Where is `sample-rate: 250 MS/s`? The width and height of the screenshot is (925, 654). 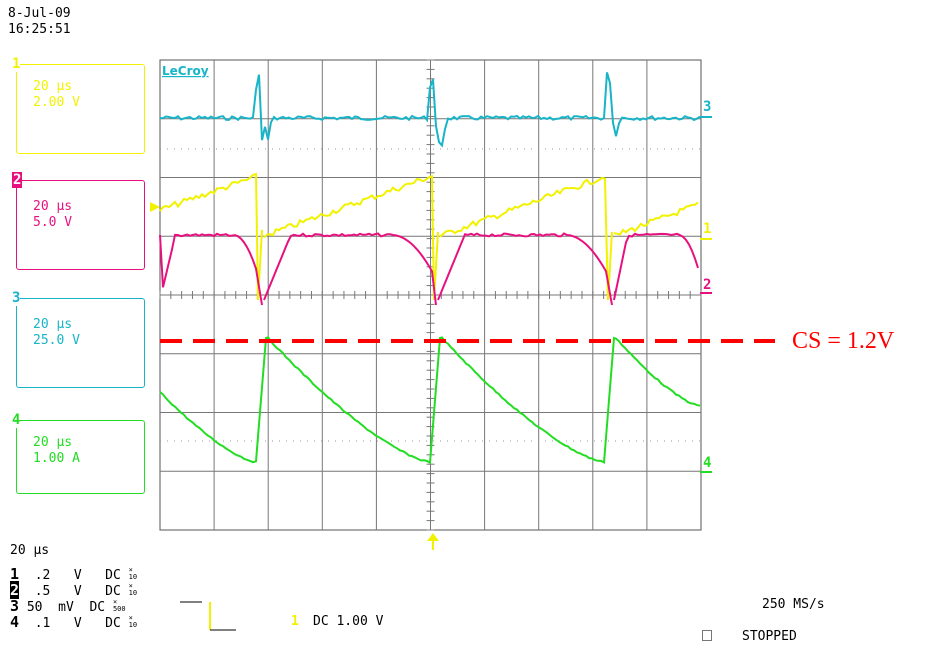
sample-rate: 250 MS/s is located at coordinates (793, 604).